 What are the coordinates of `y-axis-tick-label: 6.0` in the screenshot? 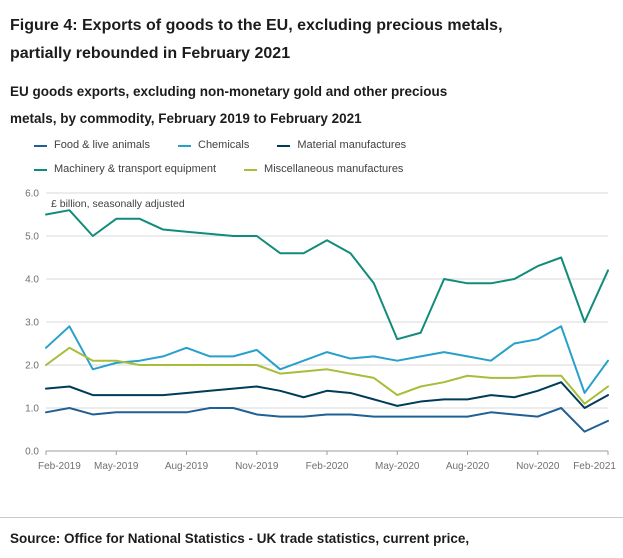 It's located at (32, 194).